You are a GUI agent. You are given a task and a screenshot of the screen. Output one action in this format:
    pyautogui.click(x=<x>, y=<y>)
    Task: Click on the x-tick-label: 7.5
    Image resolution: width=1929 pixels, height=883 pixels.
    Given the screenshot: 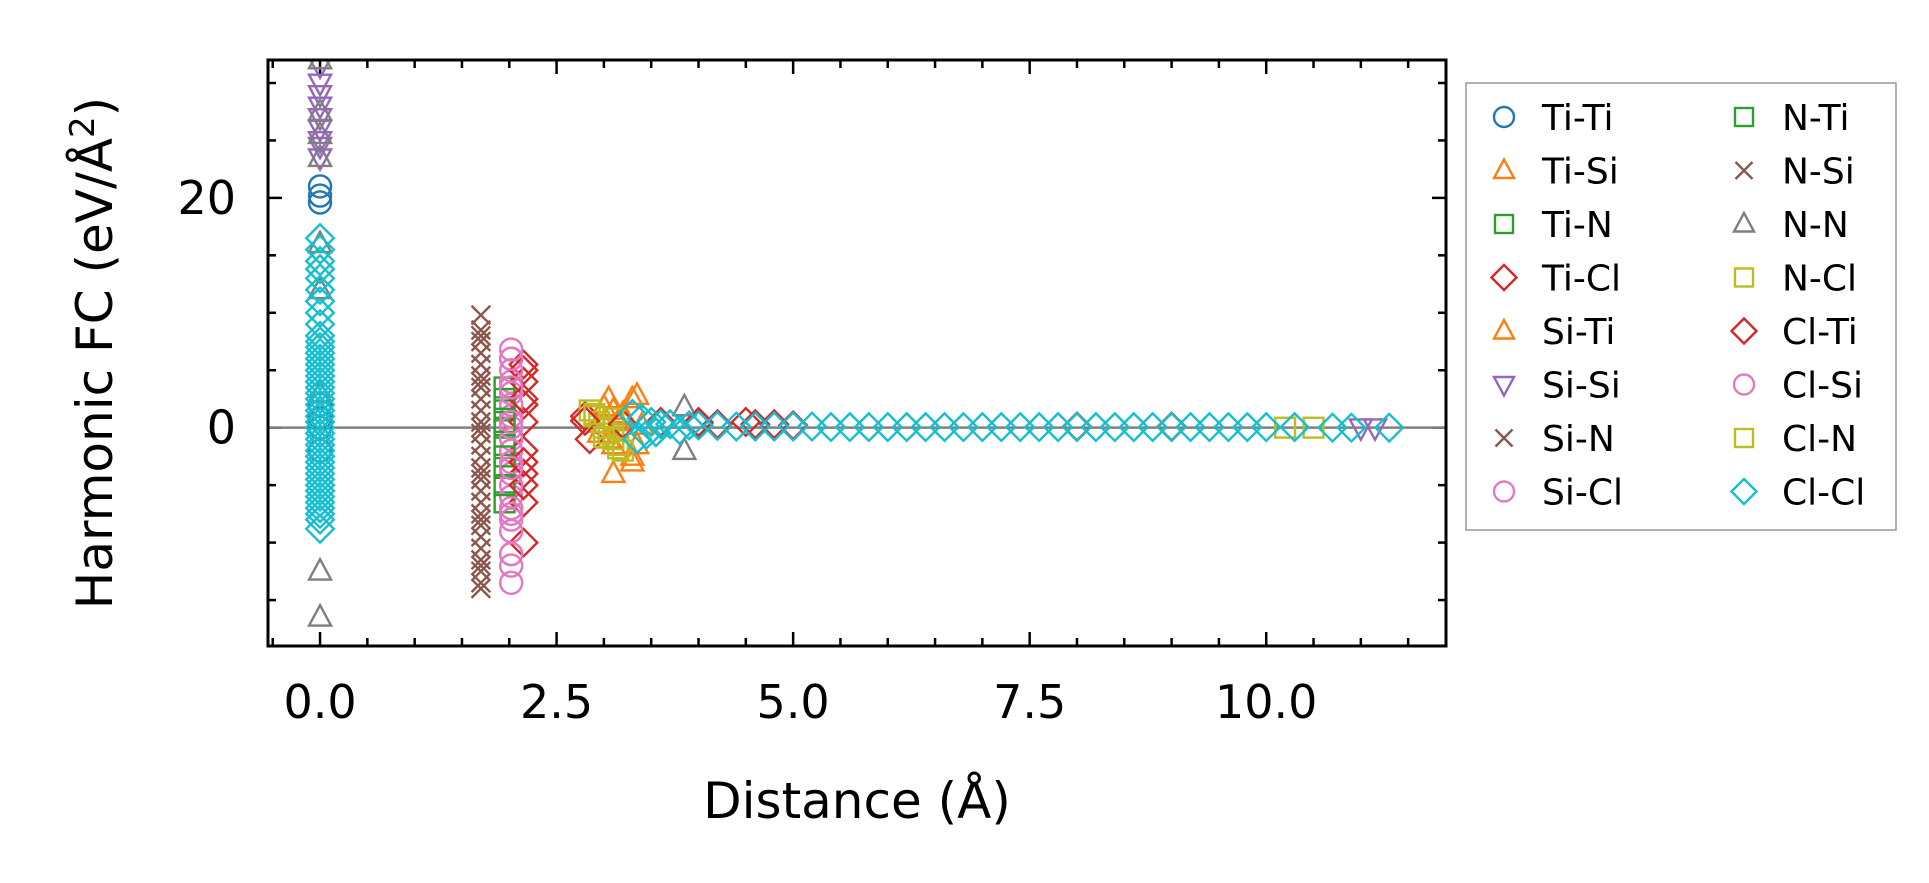 What is the action you would take?
    pyautogui.click(x=1029, y=702)
    